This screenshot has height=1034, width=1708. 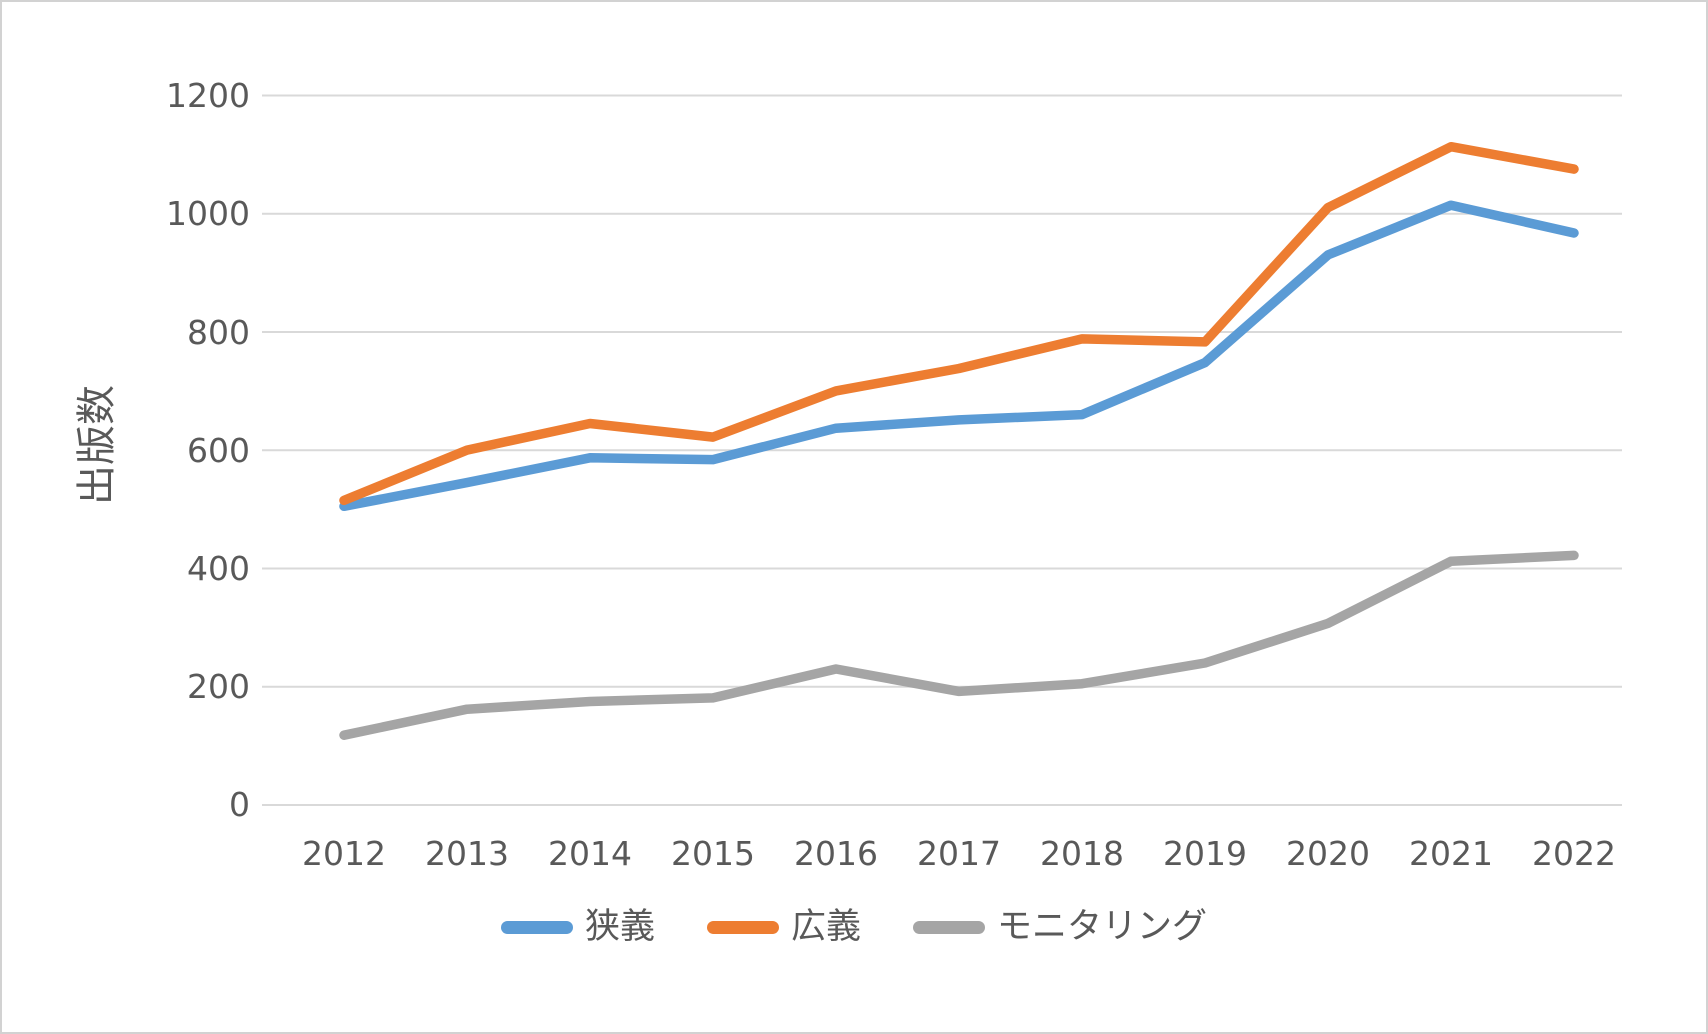 What do you see at coordinates (619, 927) in the screenshot?
I see `legend-label: 狭義` at bounding box center [619, 927].